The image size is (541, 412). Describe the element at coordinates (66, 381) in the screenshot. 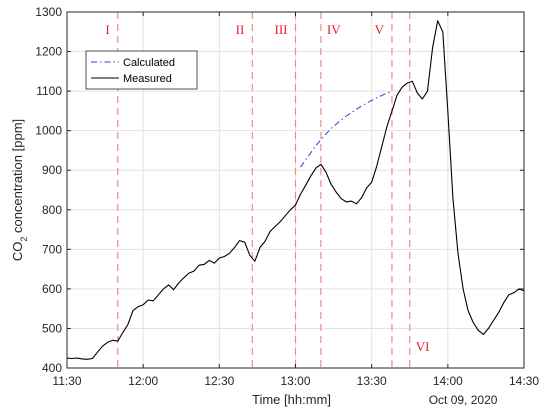

I see `x-tick-label: 11:30` at that location.